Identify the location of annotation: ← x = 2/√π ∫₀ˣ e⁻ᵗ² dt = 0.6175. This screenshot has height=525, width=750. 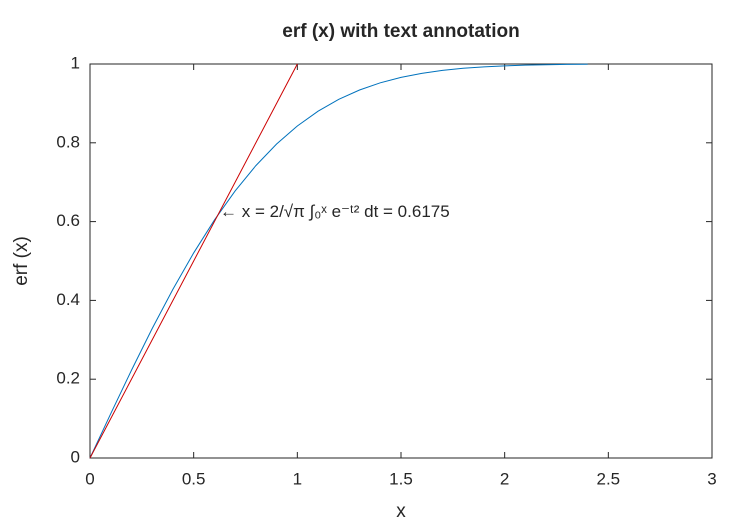
(335, 211).